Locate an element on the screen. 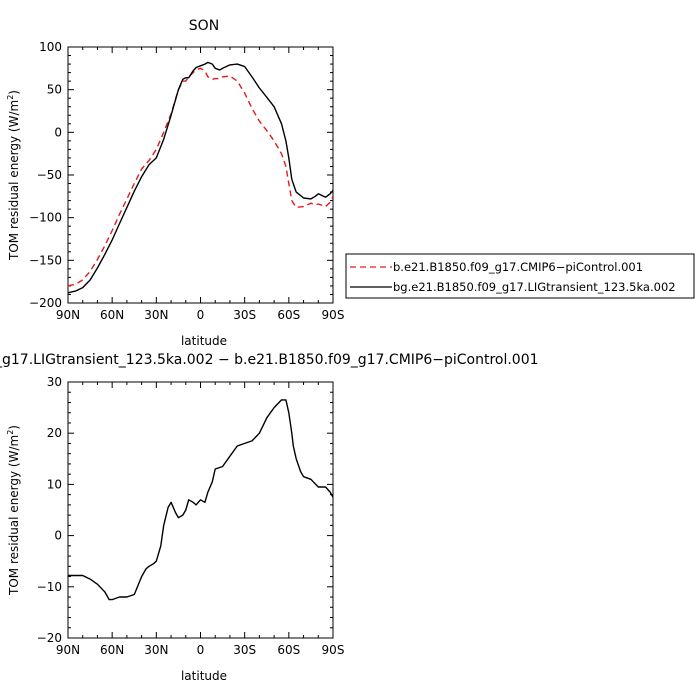 Image resolution: width=700 pixels, height=700 pixels. legend-box is located at coordinates (520, 276).